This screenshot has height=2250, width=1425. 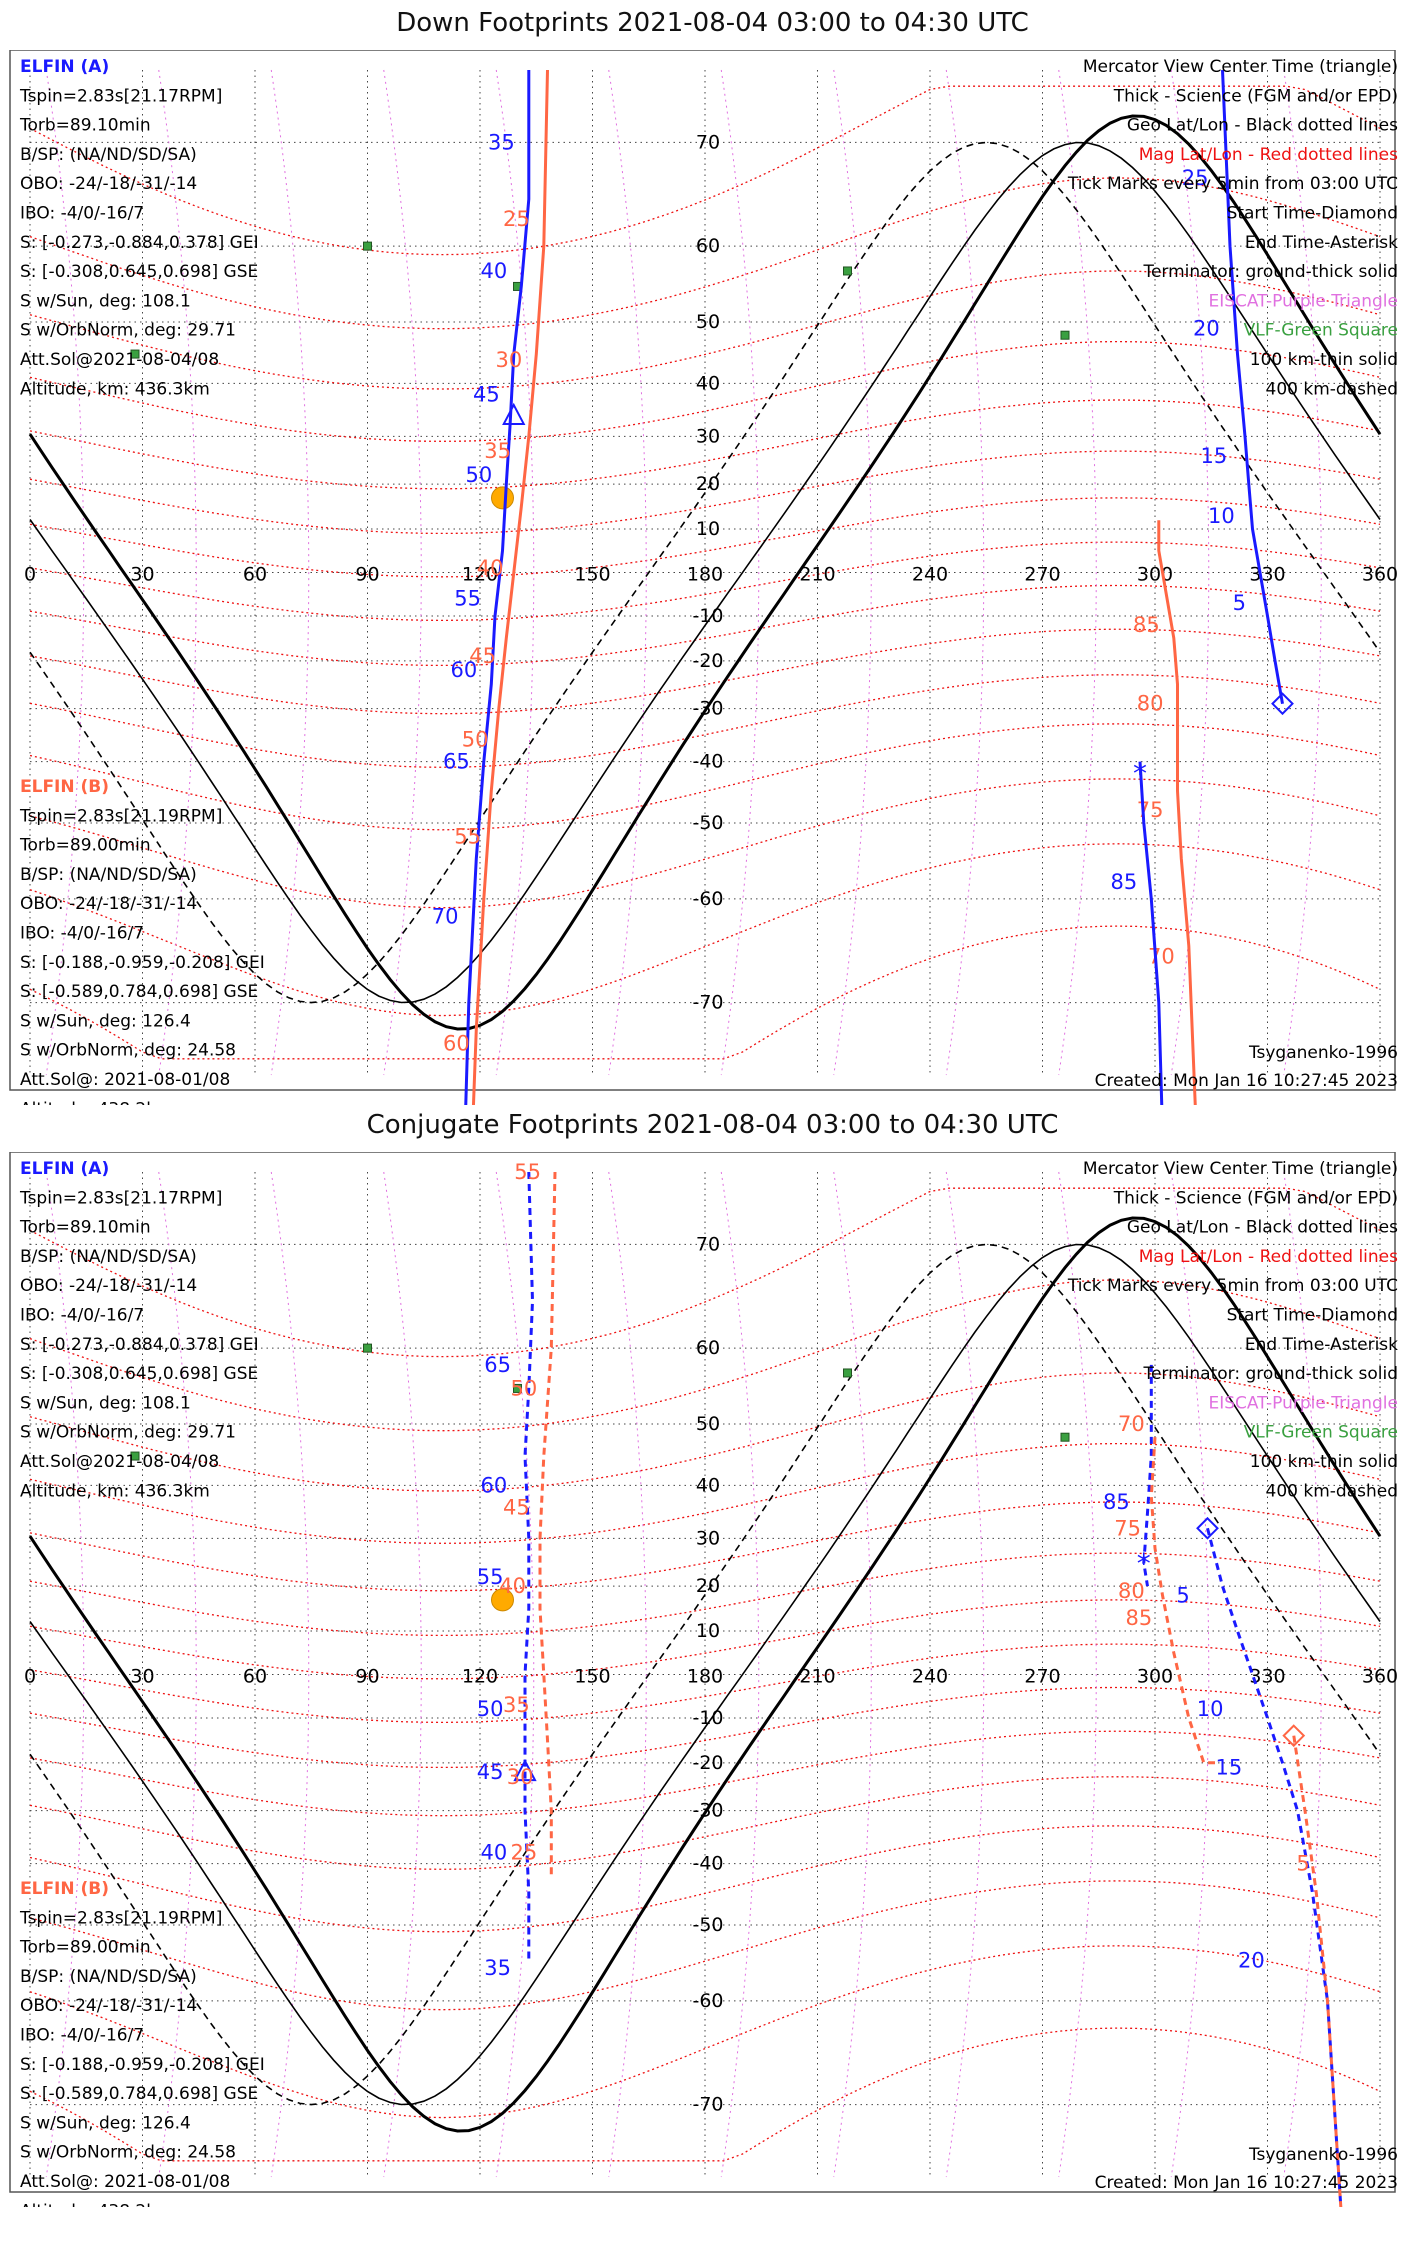 I want to click on subsolar-point, so click(x=502, y=1600).